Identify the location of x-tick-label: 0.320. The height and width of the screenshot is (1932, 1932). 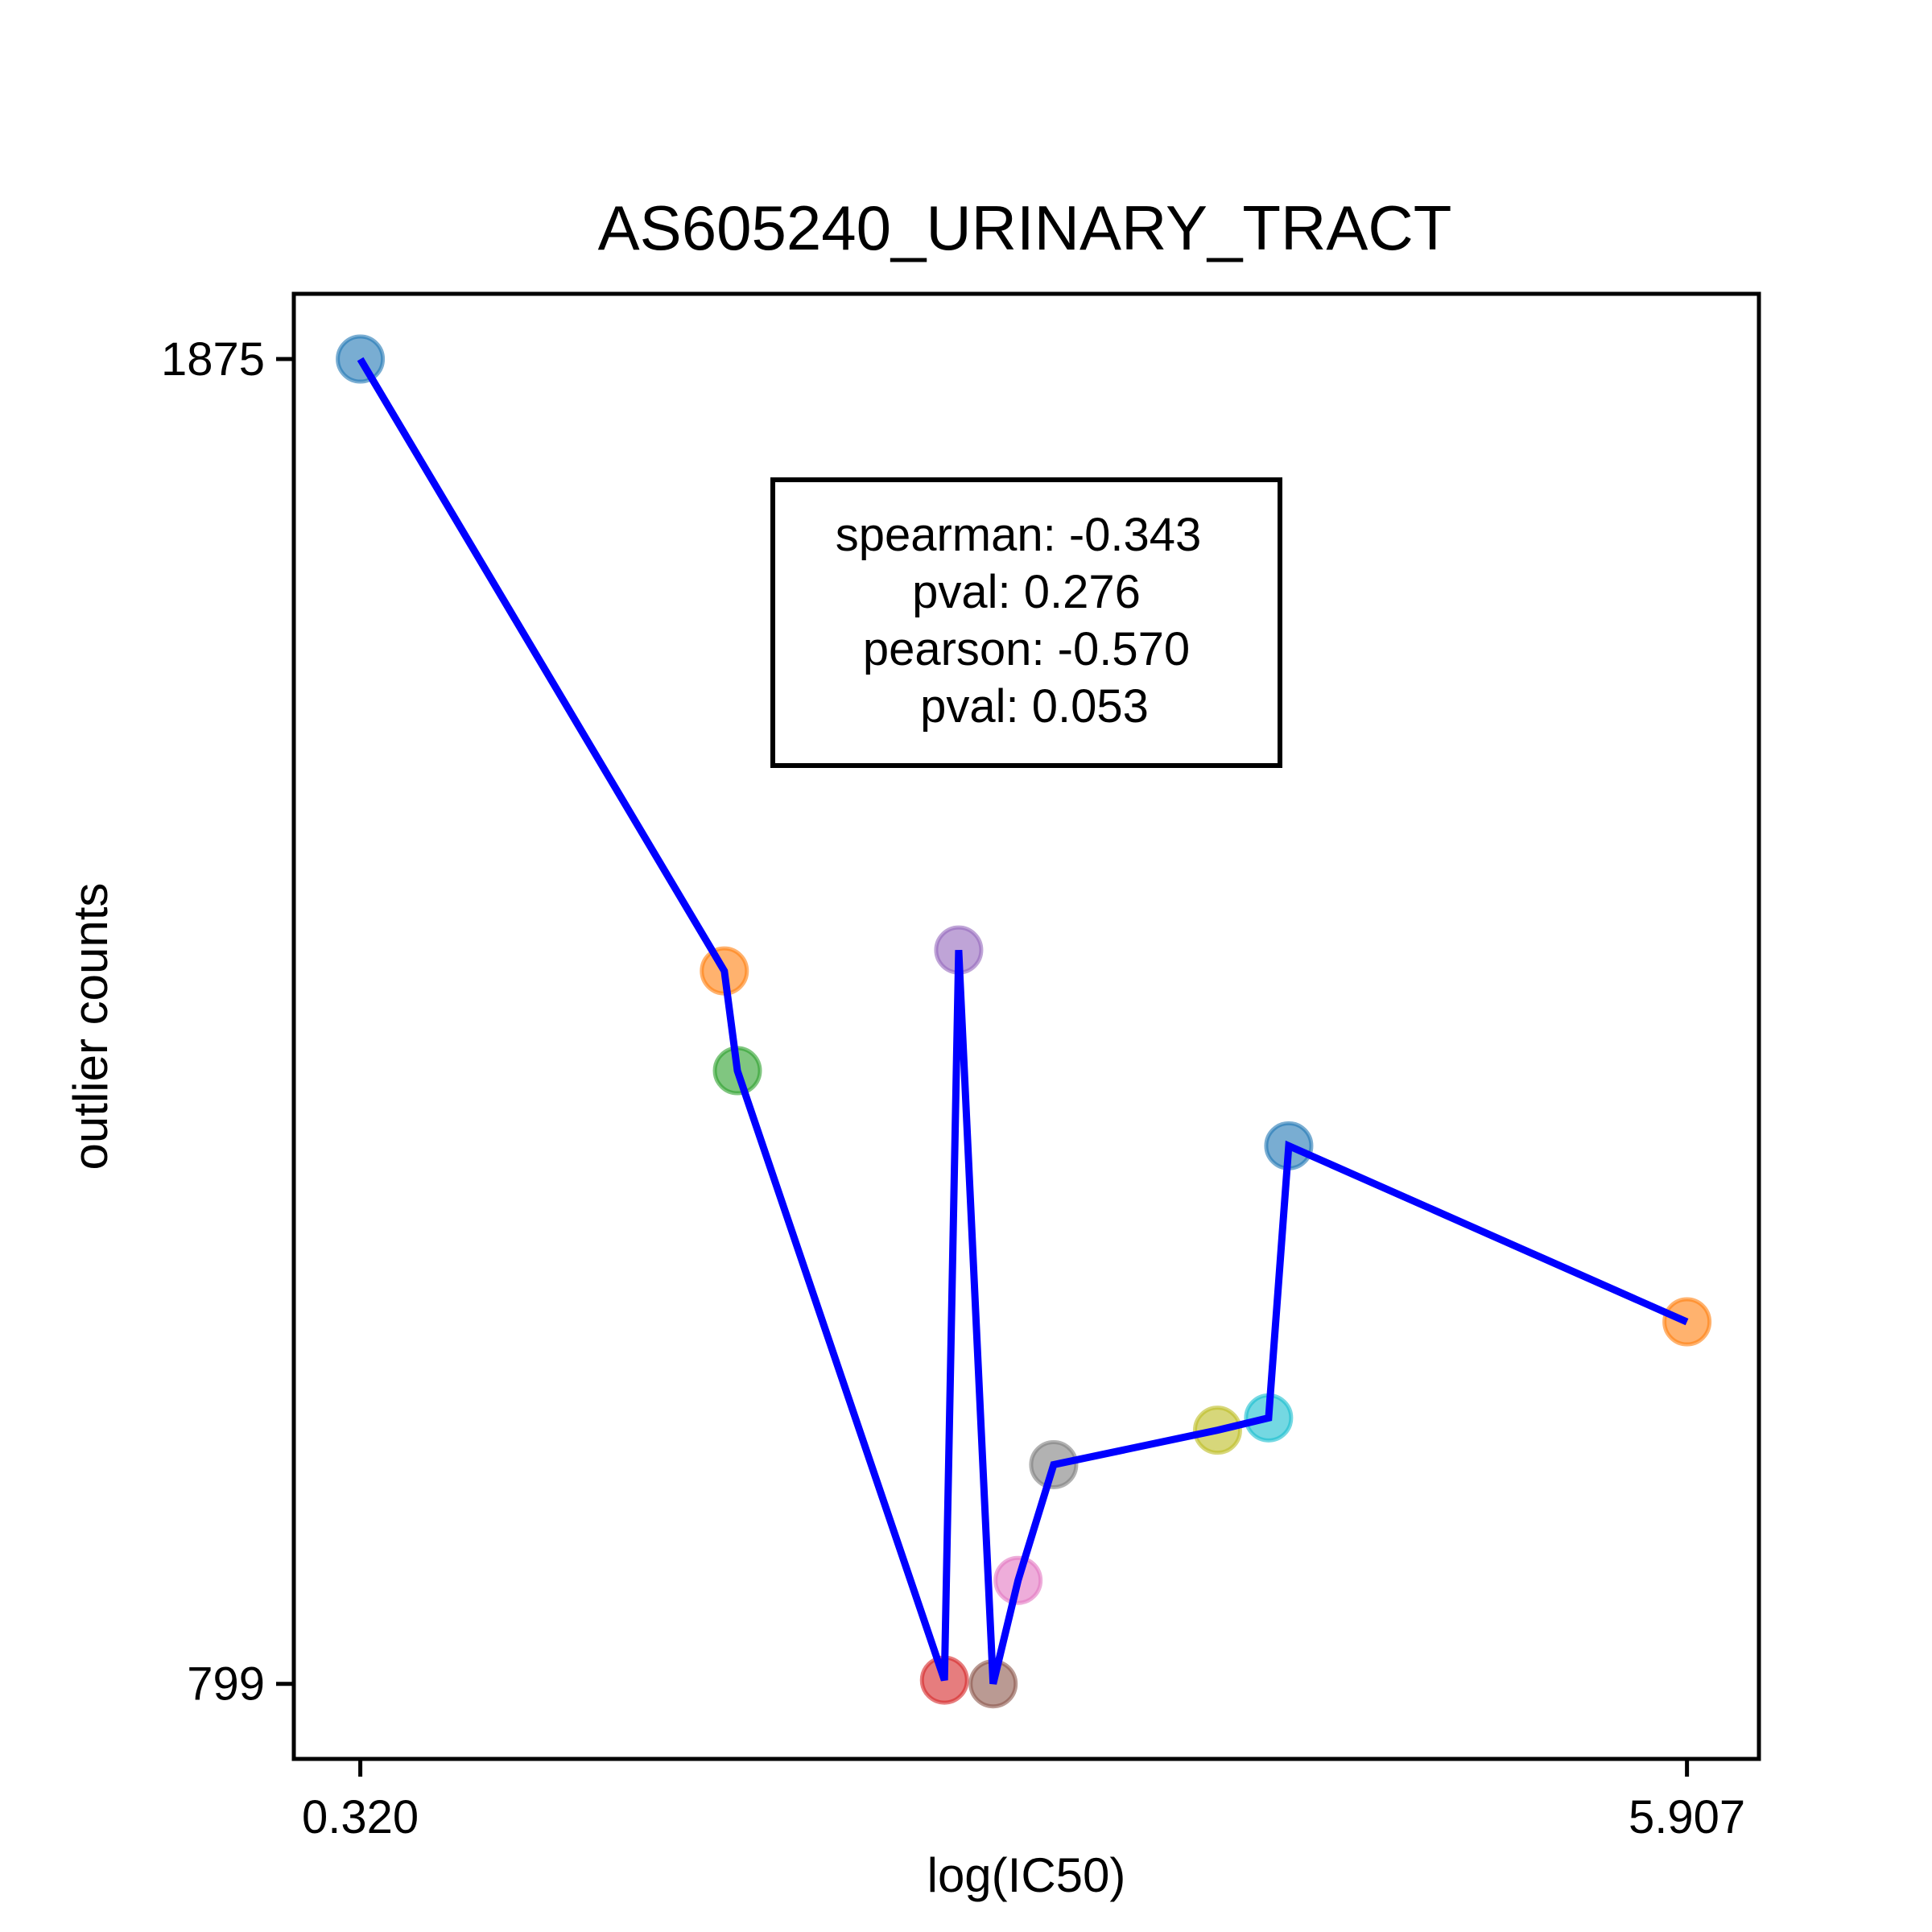
(360, 1817).